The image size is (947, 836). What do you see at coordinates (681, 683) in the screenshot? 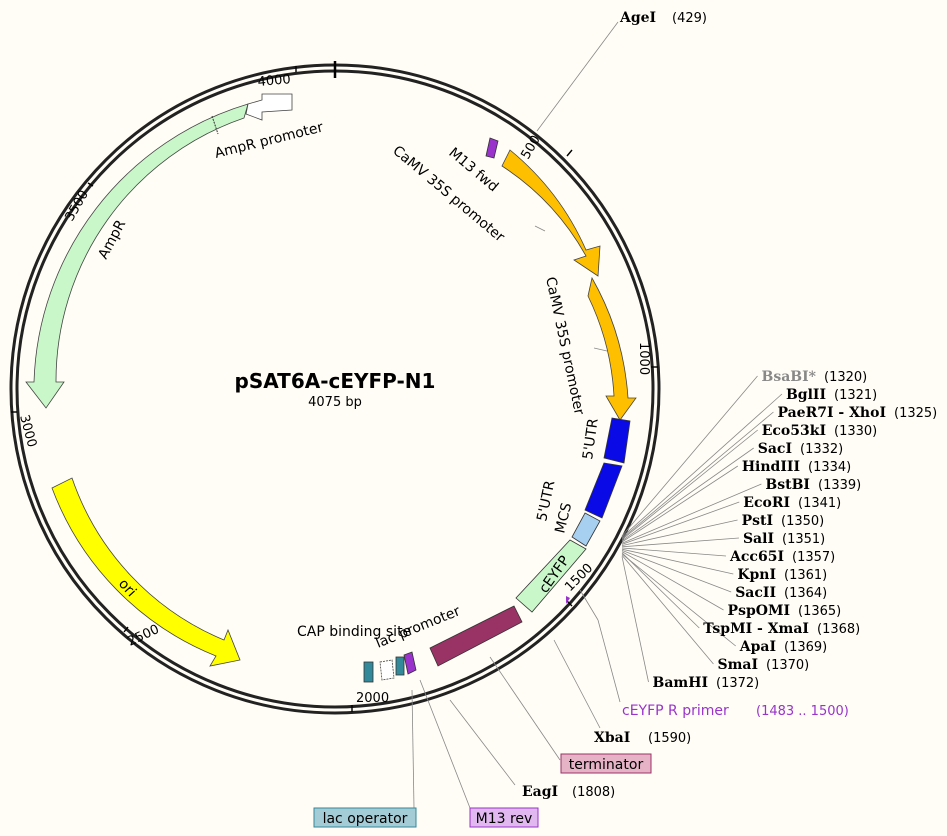
I see `svg-text: BamHI` at bounding box center [681, 683].